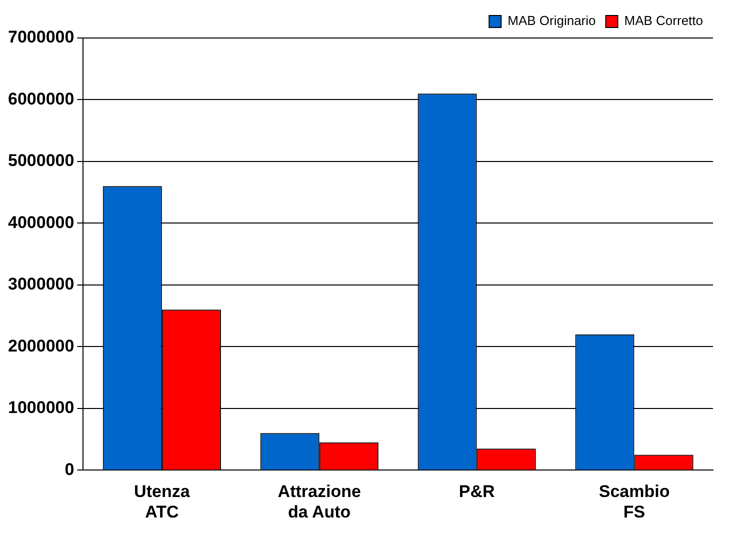 The width and height of the screenshot is (738, 540). What do you see at coordinates (41, 346) in the screenshot?
I see `y-tick-label: 2000000` at bounding box center [41, 346].